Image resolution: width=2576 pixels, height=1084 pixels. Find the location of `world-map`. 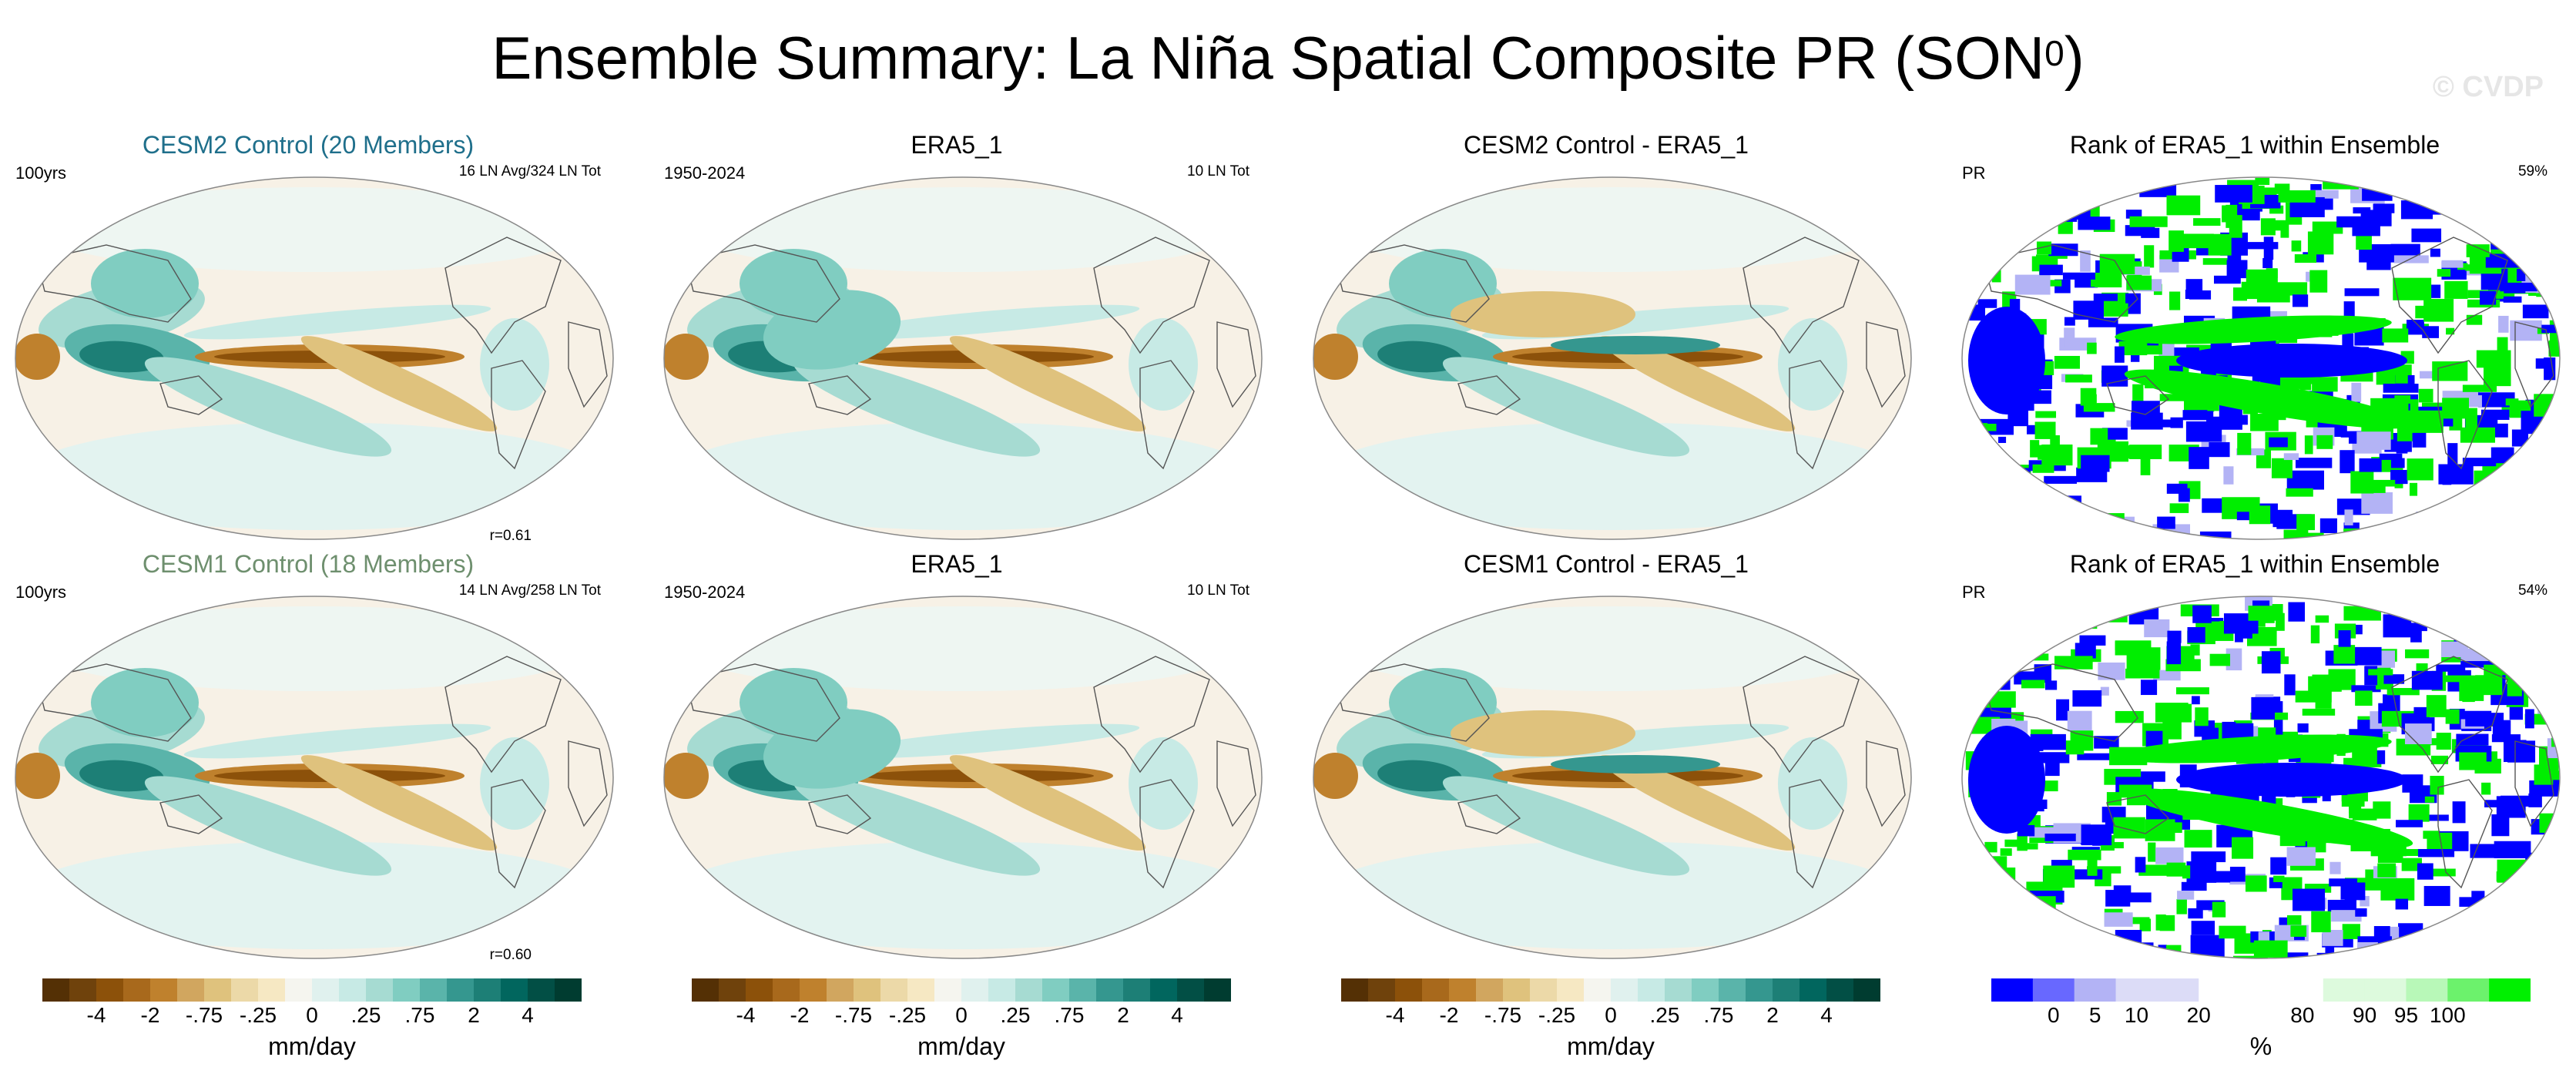

world-map is located at coordinates (2261, 358).